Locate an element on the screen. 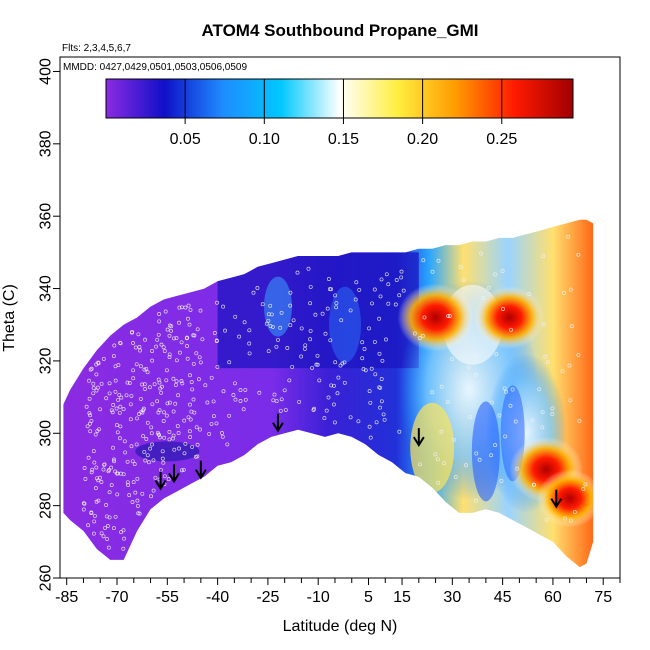 The width and height of the screenshot is (650, 650). x-axis-label: Latitude (deg N) is located at coordinates (340, 626).